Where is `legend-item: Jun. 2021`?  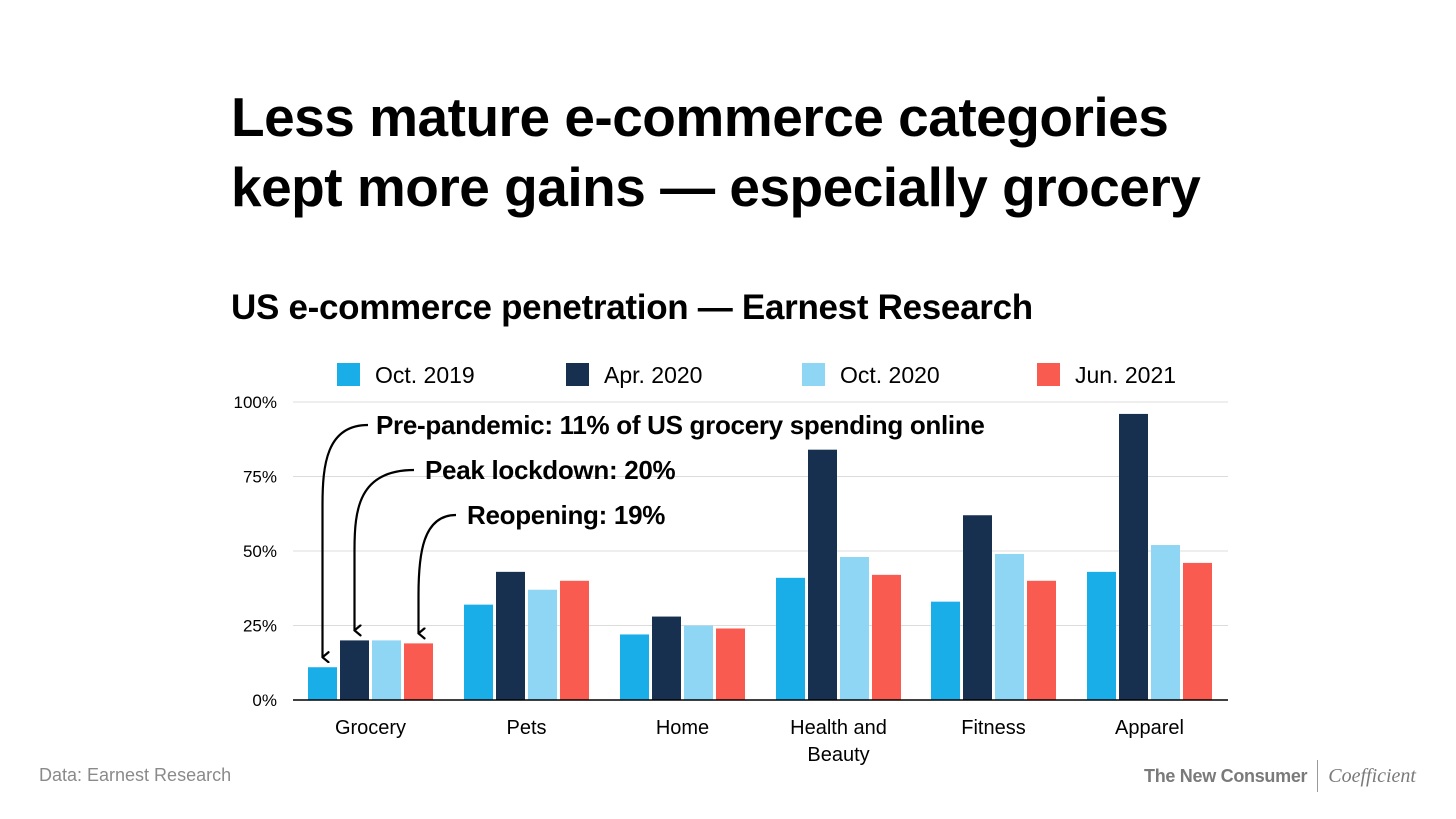 legend-item: Jun. 2021 is located at coordinates (1106, 375).